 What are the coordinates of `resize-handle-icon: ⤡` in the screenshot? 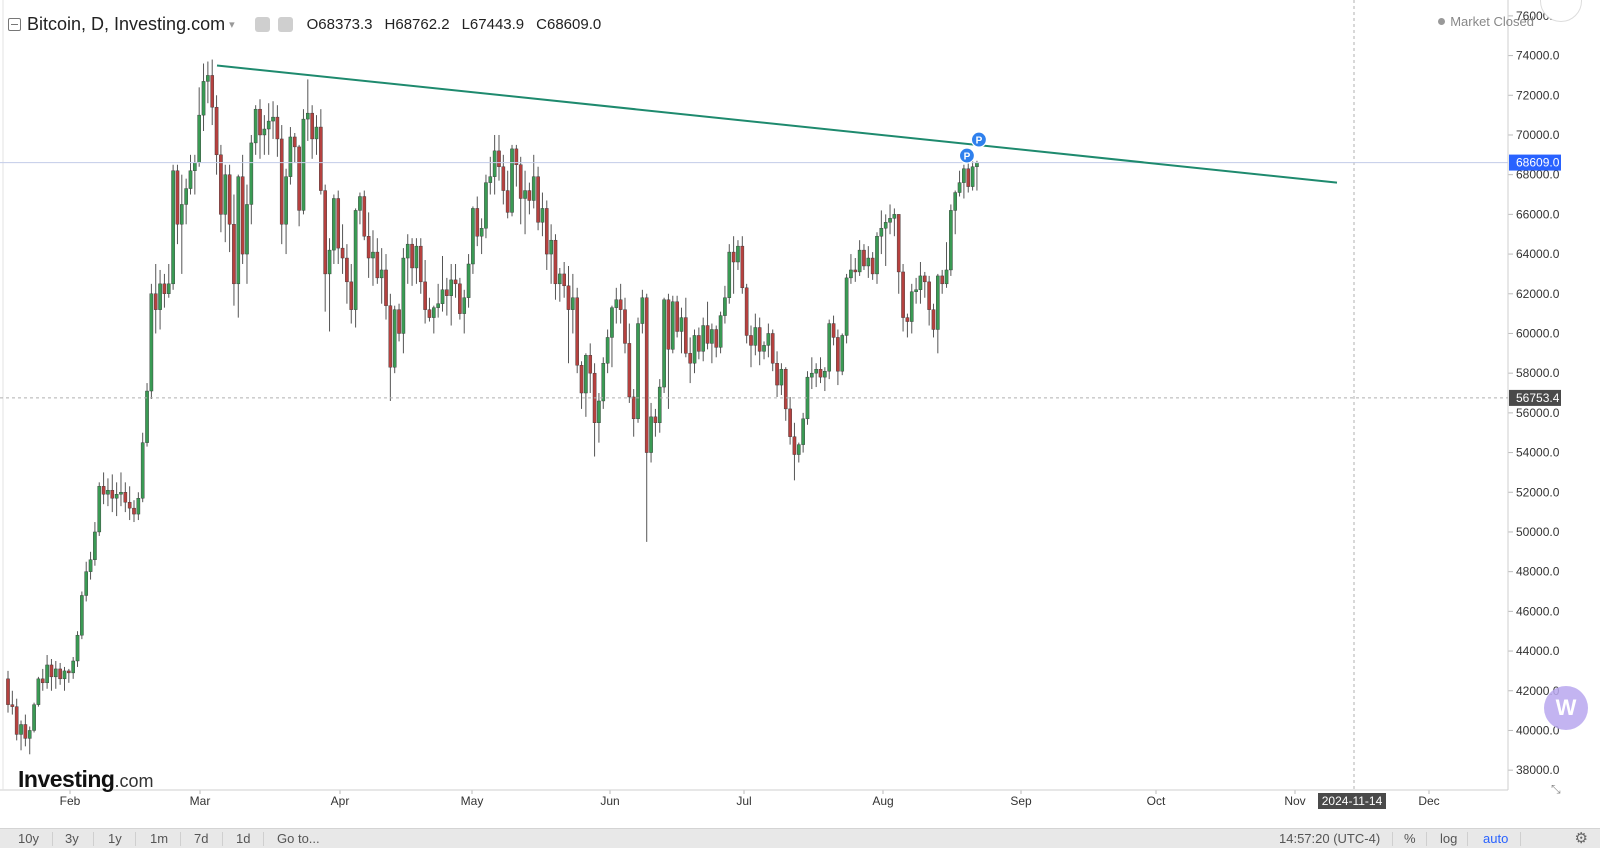 It's located at (1556, 789).